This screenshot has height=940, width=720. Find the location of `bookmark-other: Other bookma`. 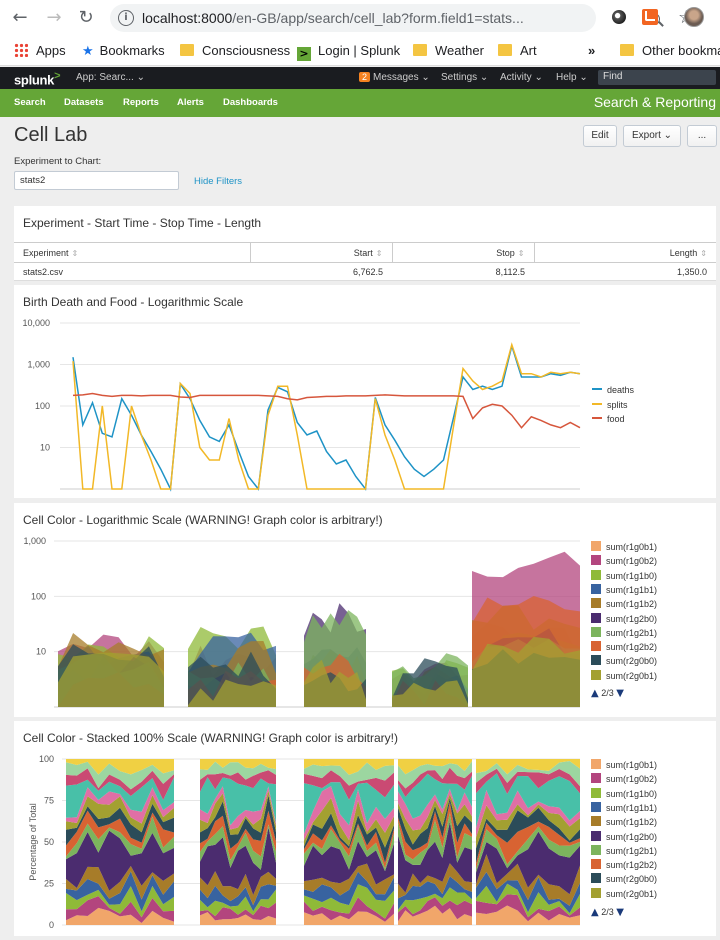

bookmark-other: Other bookma is located at coordinates (670, 50).